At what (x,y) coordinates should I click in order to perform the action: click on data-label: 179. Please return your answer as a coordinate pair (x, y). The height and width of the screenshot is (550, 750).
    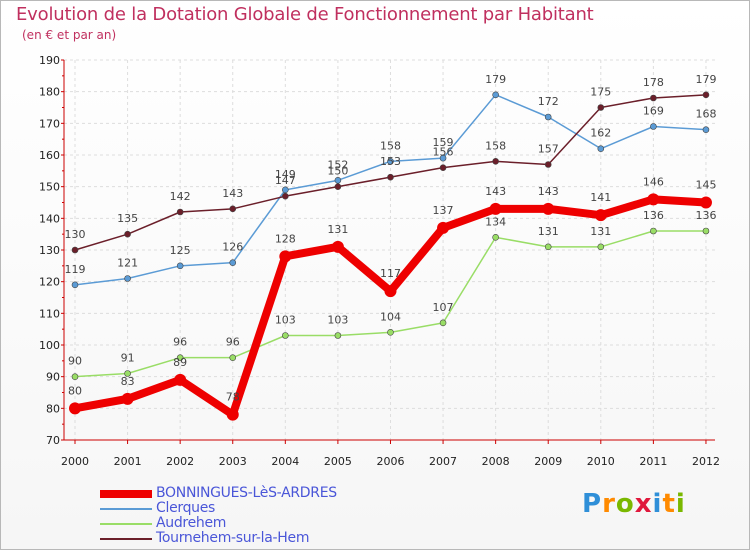
    Looking at the image, I should click on (495, 79).